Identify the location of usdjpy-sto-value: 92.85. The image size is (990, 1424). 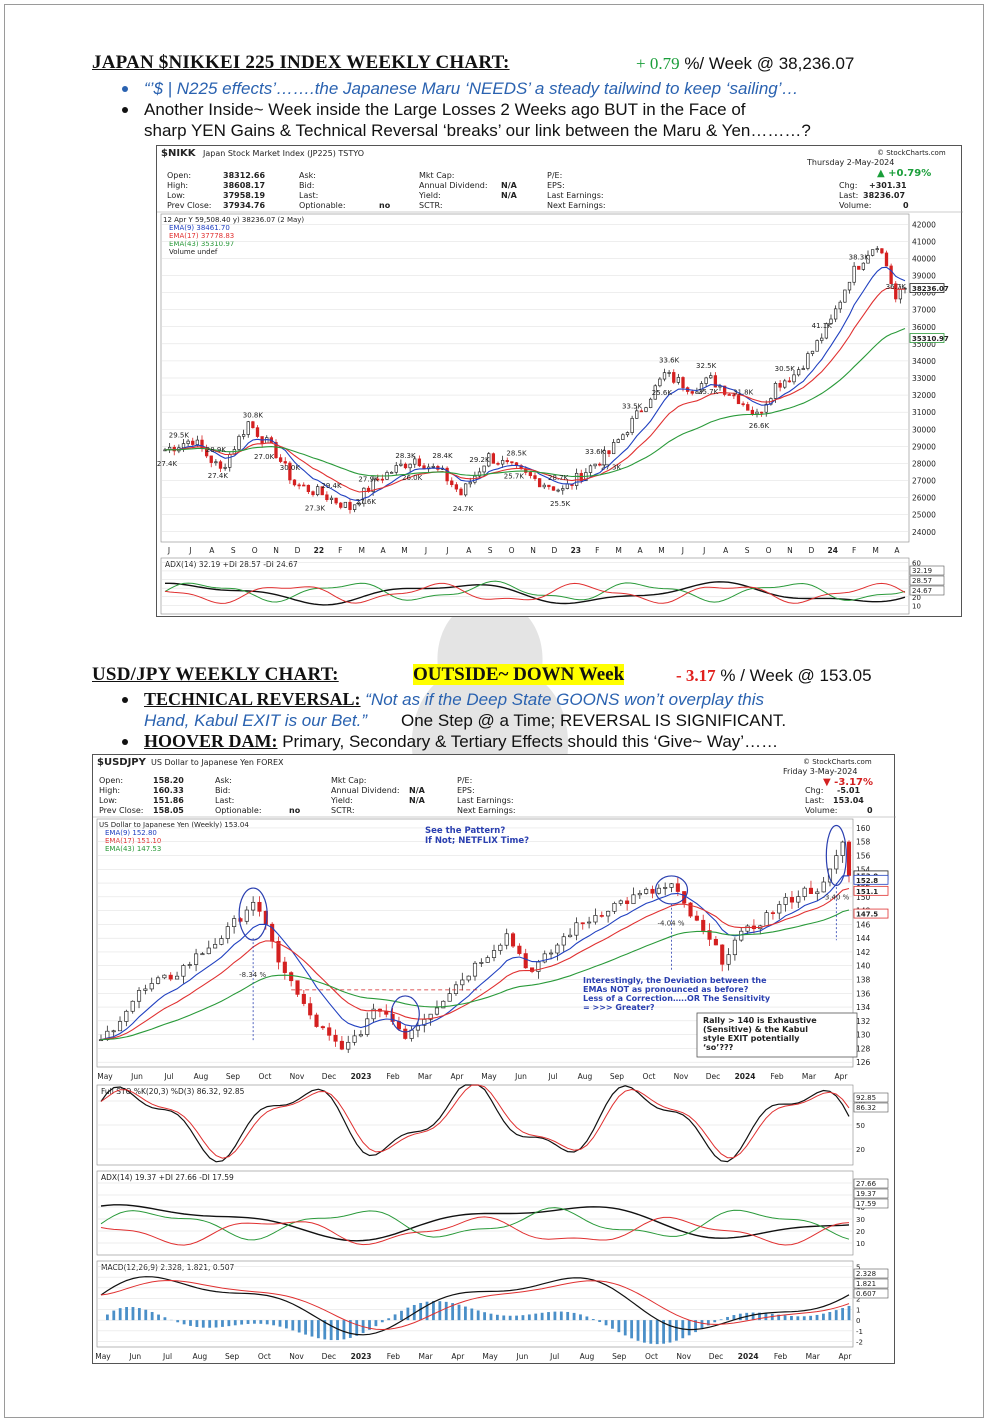
(866, 1098).